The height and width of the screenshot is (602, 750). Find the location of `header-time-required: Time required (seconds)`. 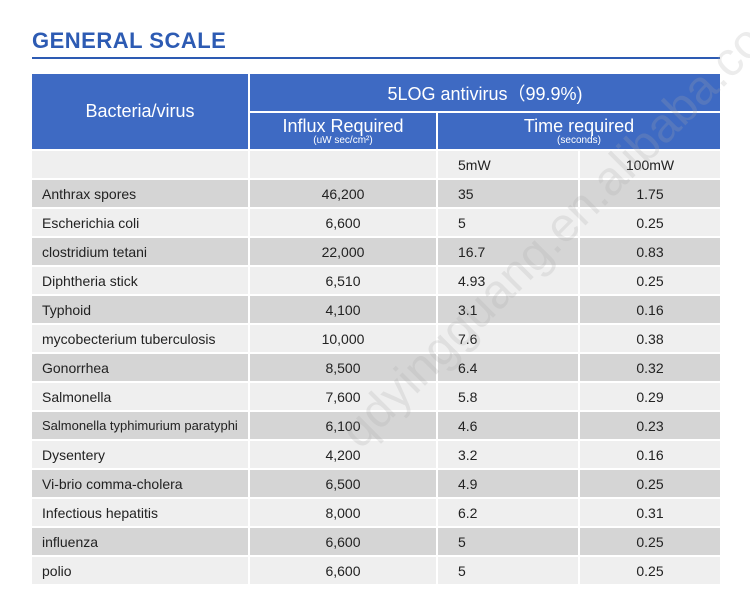

header-time-required: Time required (seconds) is located at coordinates (579, 131).